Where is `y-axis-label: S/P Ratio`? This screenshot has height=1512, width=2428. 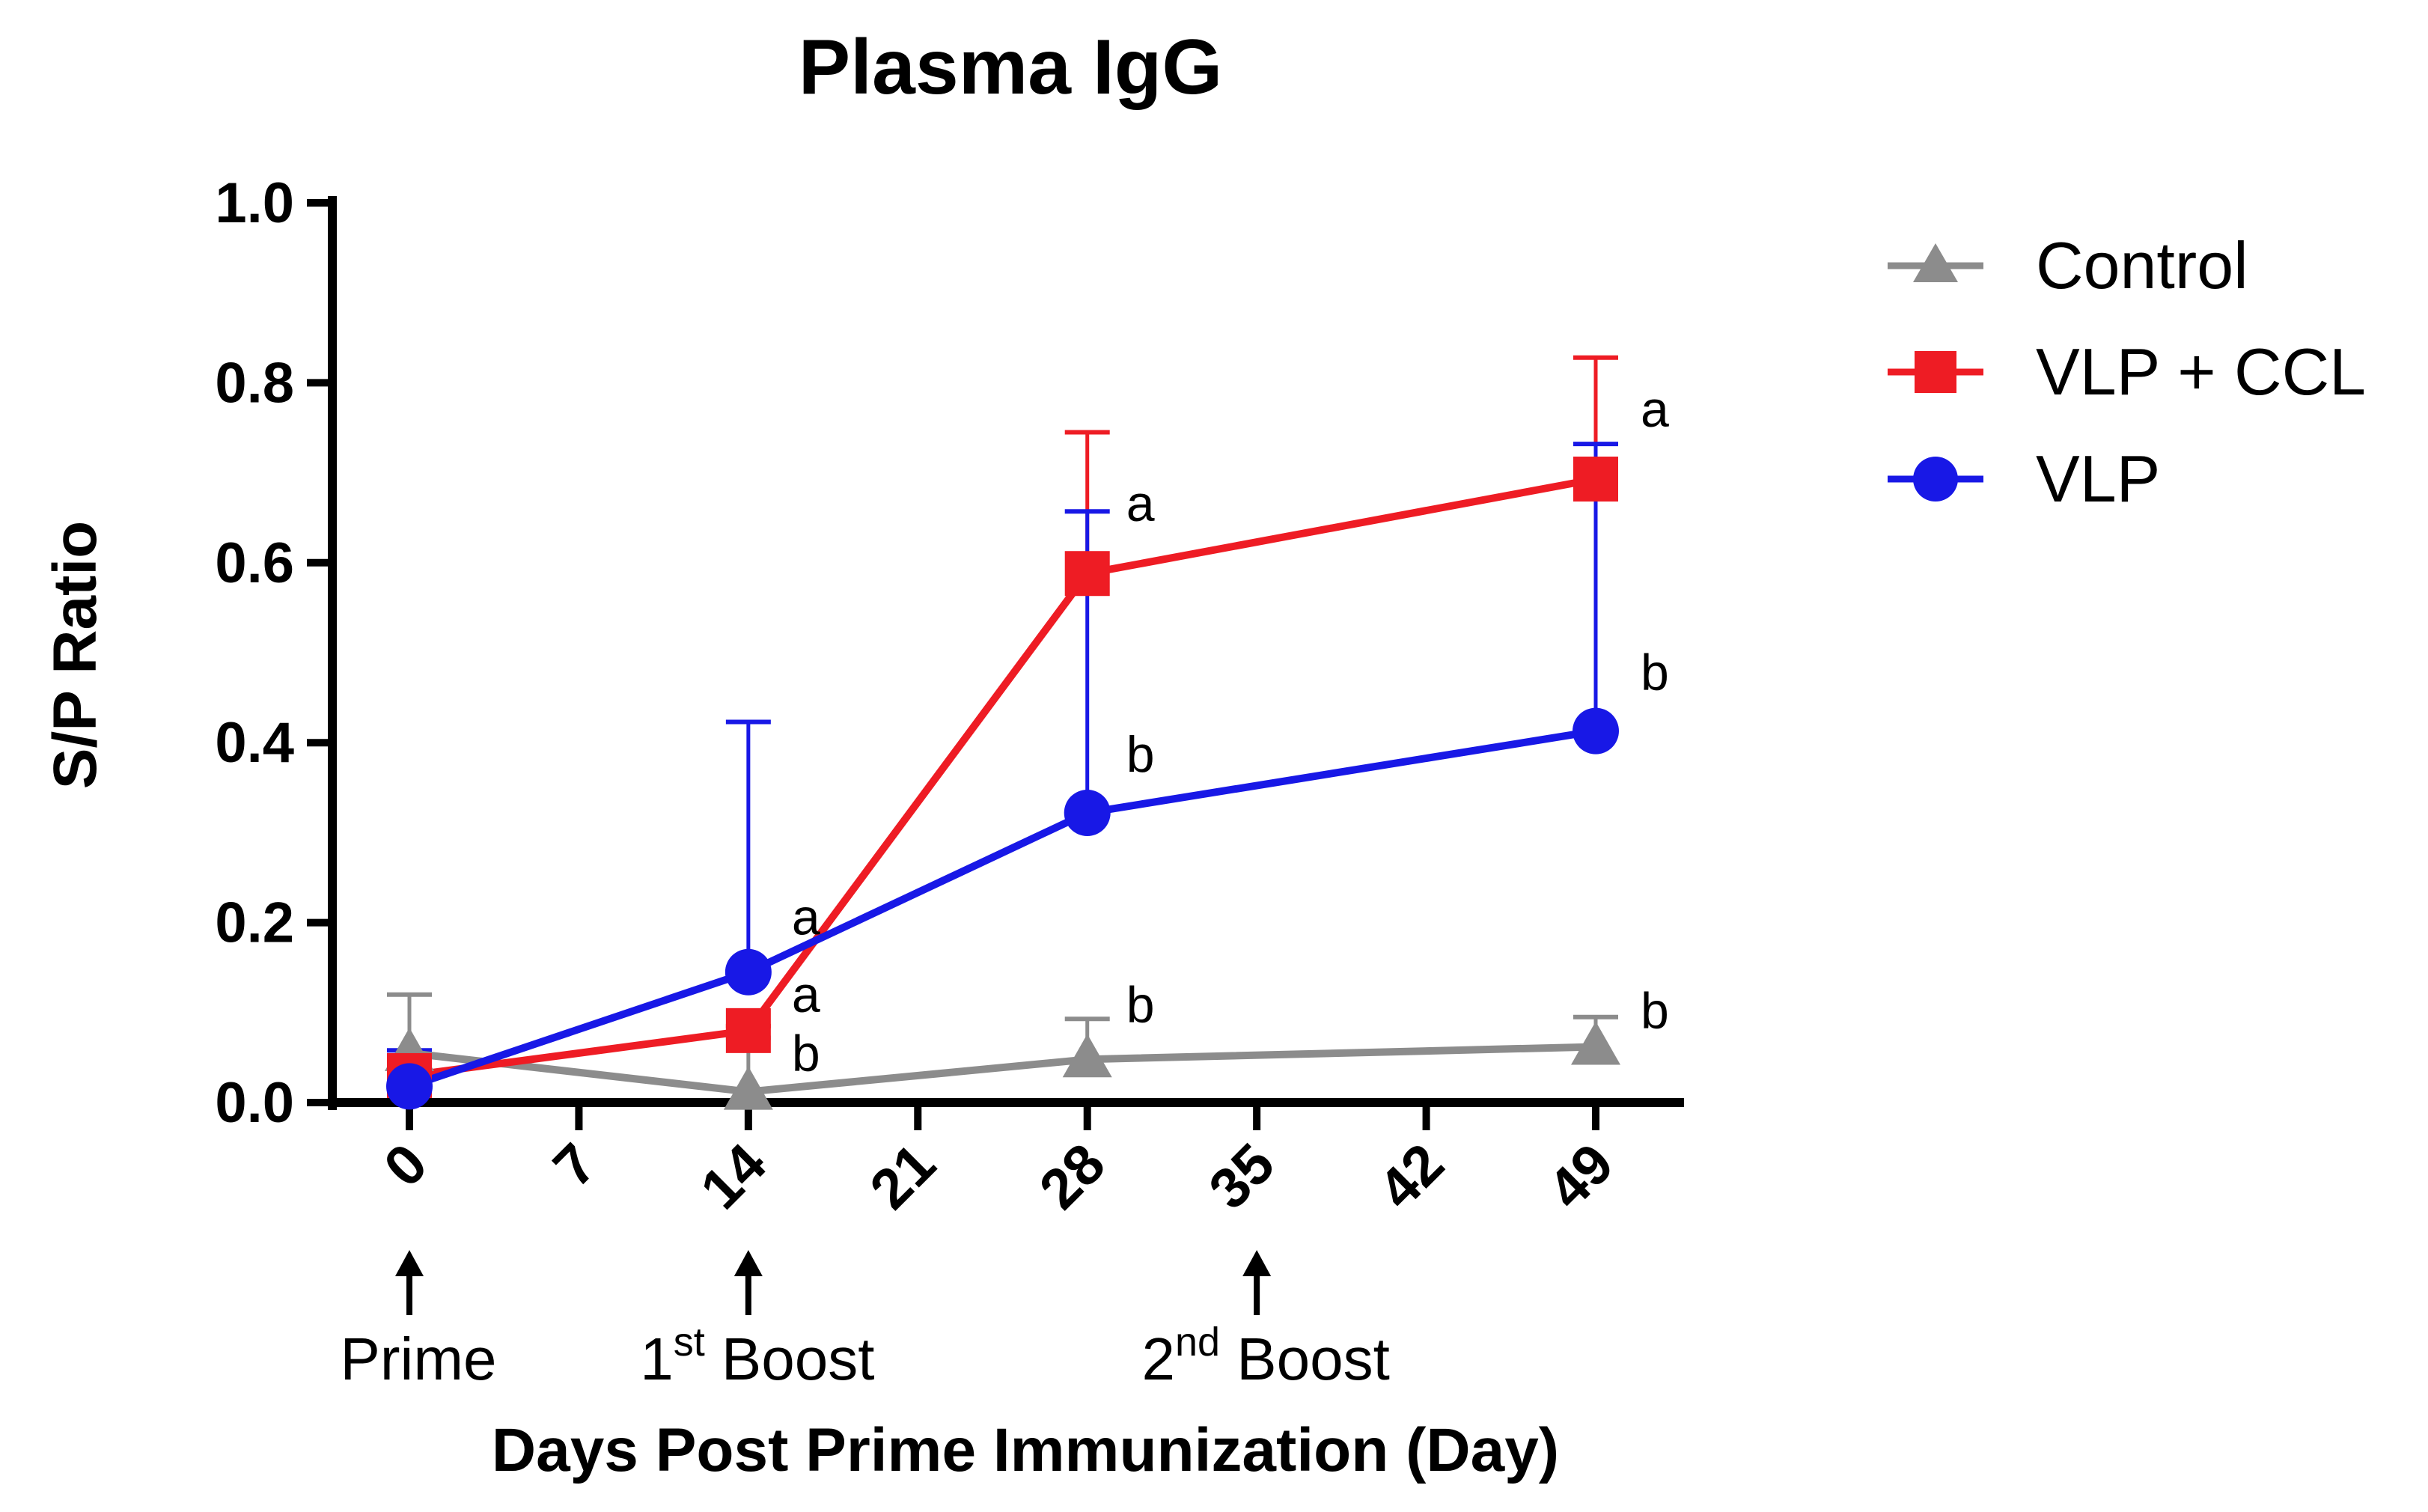
y-axis-label: S/P Ratio is located at coordinates (75, 655).